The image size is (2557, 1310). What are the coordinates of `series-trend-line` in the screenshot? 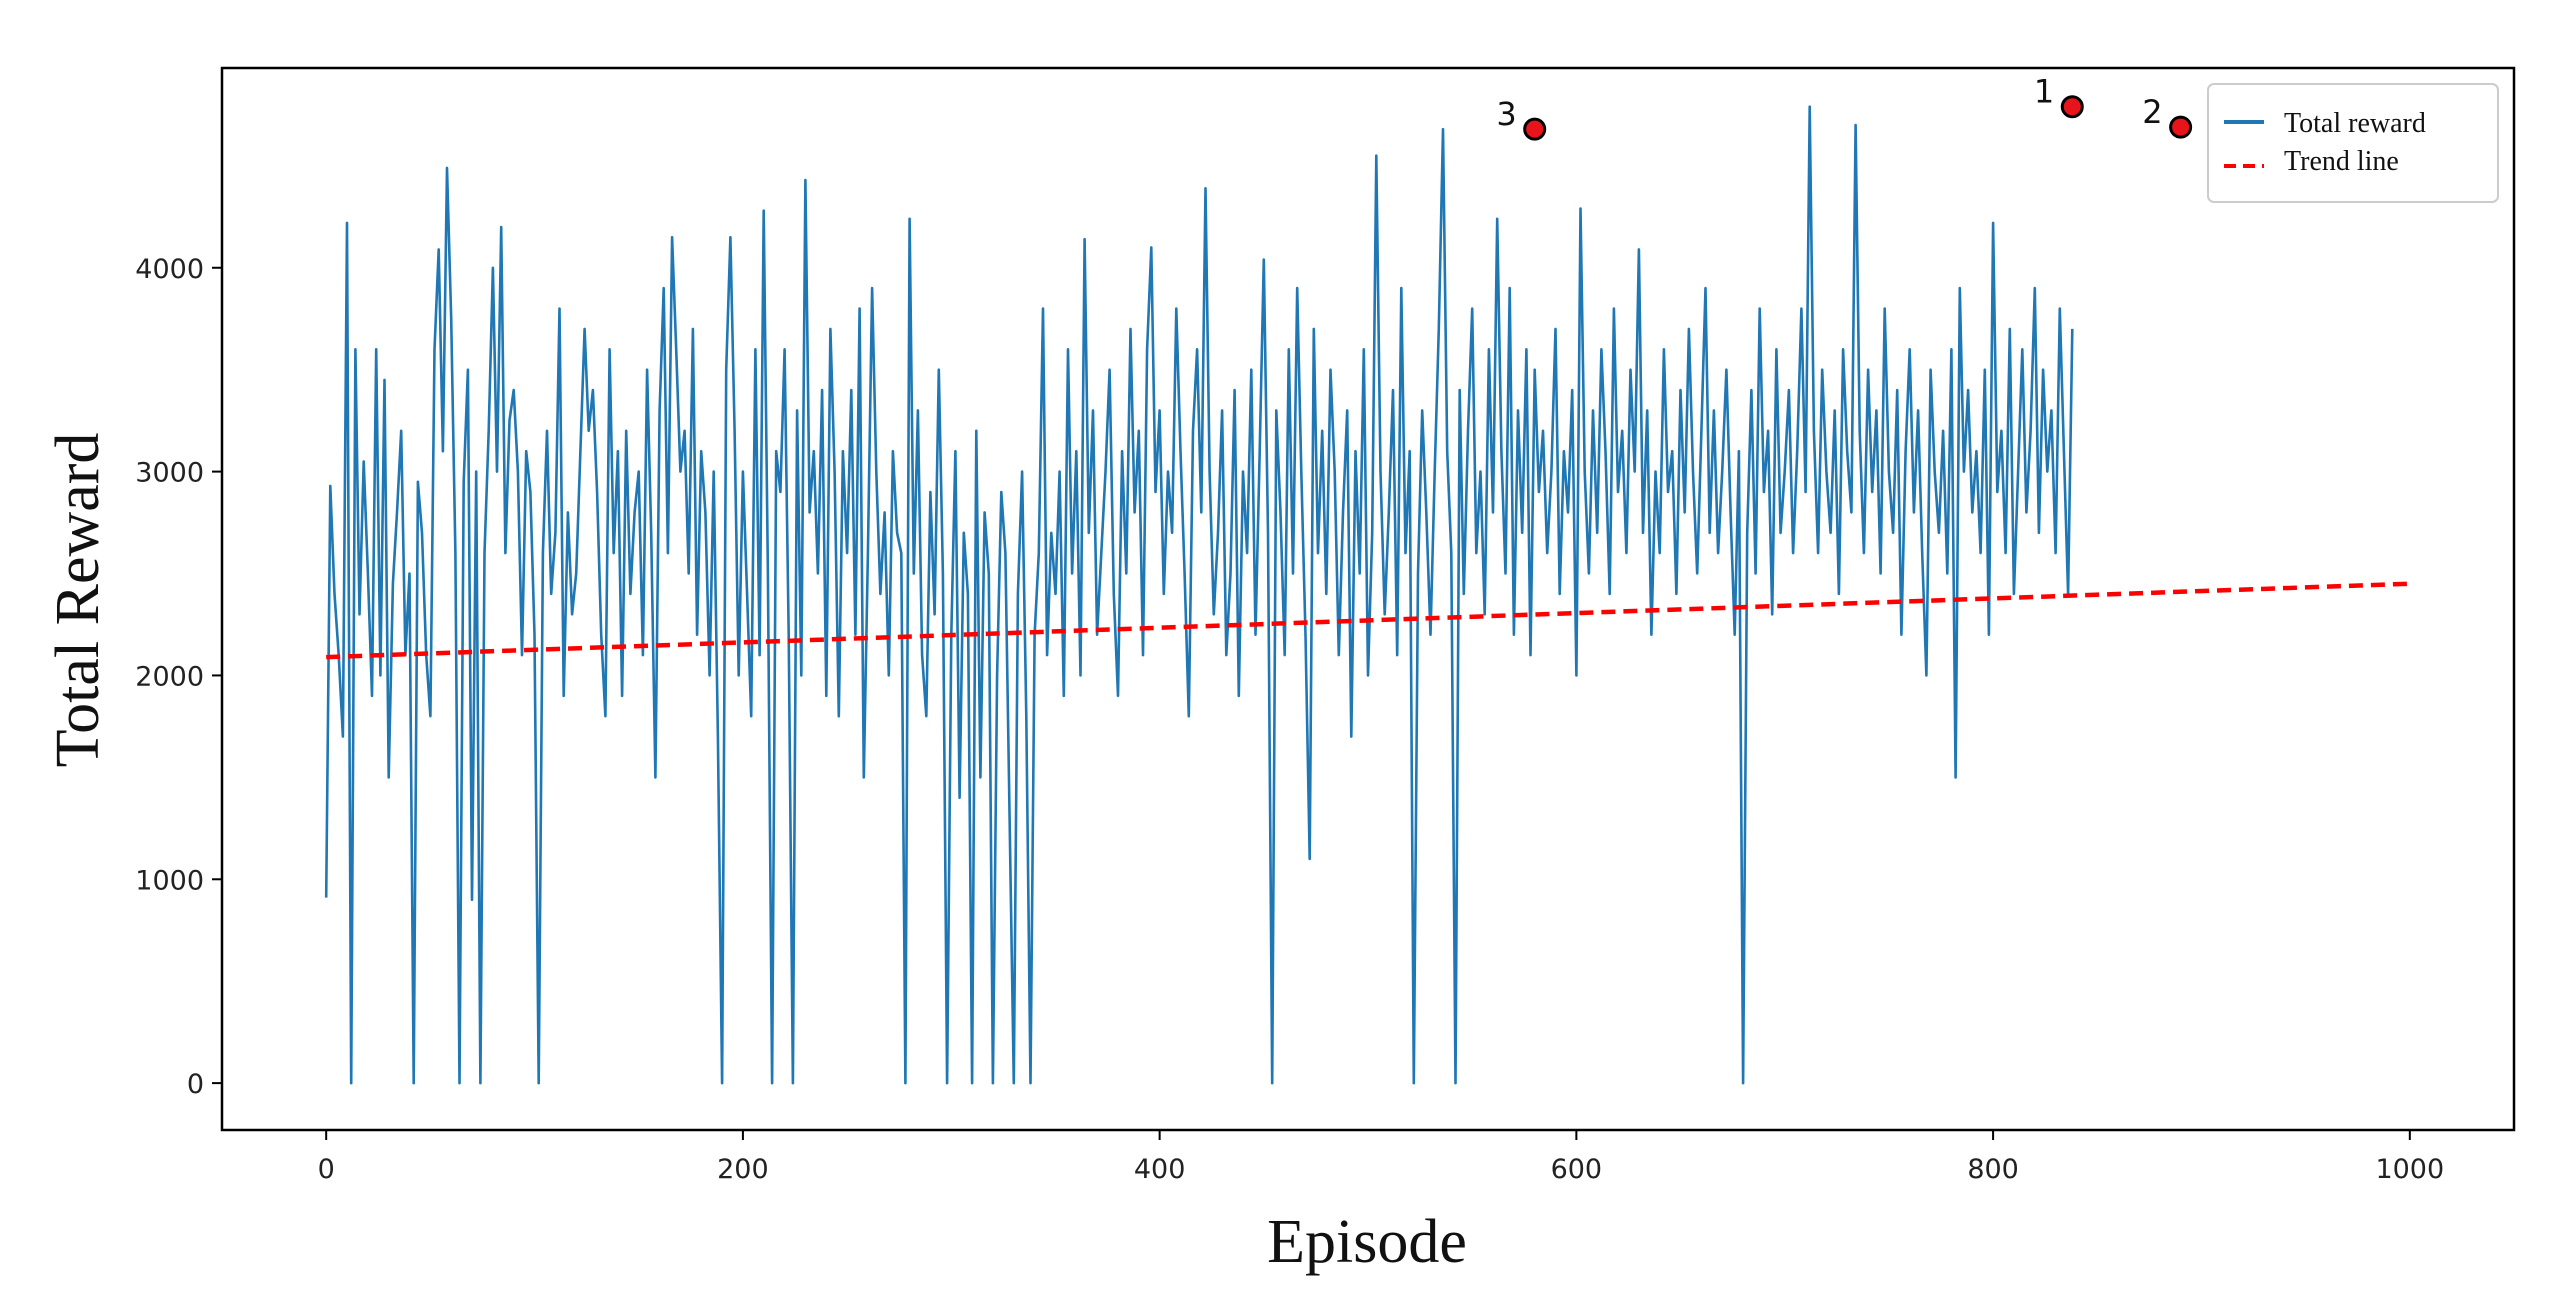 It's located at (1368, 620).